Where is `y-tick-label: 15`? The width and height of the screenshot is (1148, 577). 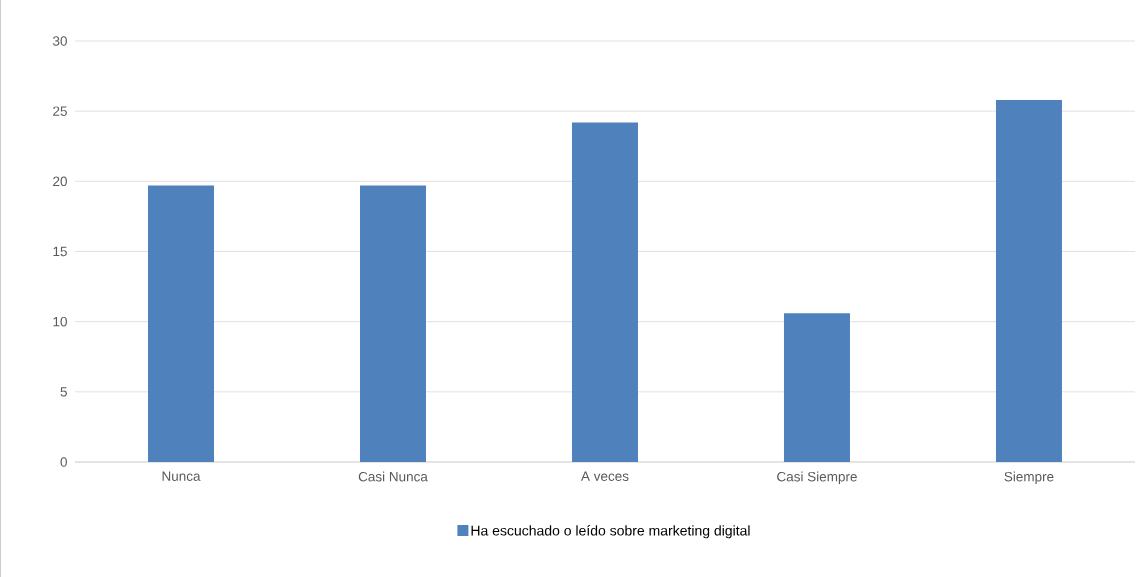 y-tick-label: 15 is located at coordinates (60, 251).